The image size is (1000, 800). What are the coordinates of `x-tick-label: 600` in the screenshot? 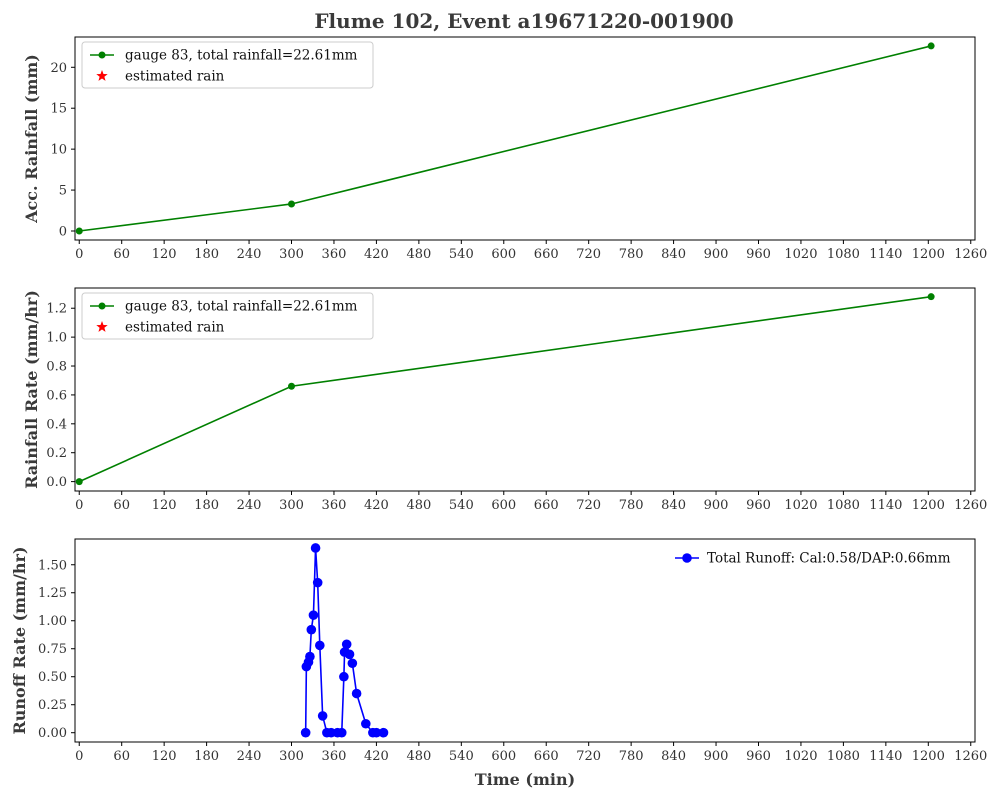 It's located at (503, 505).